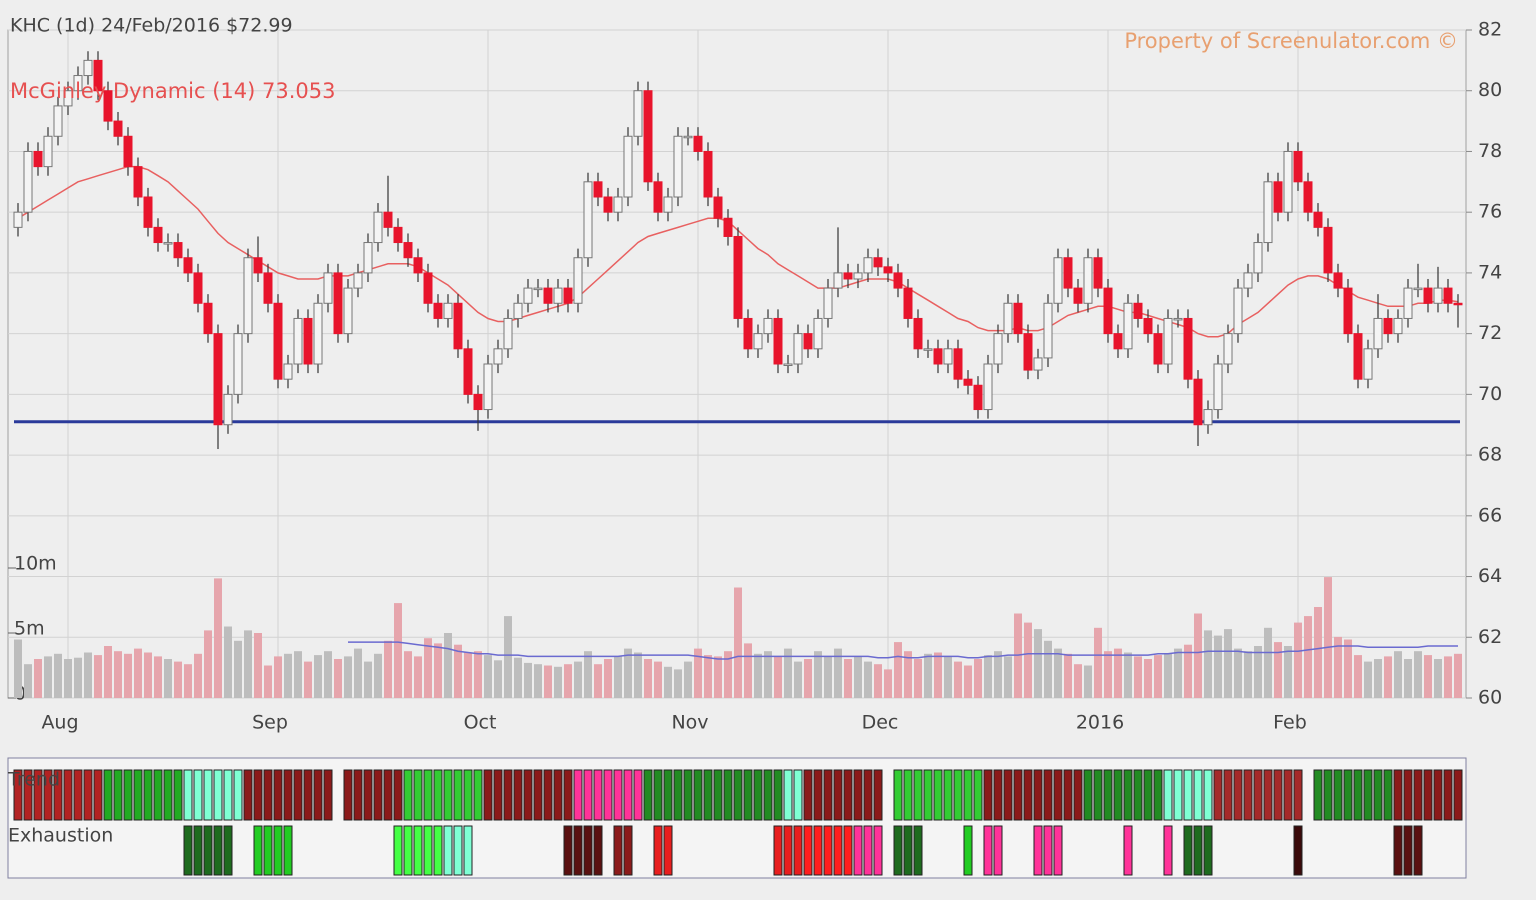 The image size is (1536, 900). What do you see at coordinates (1490, 576) in the screenshot?
I see `y-tick-label: 64` at bounding box center [1490, 576].